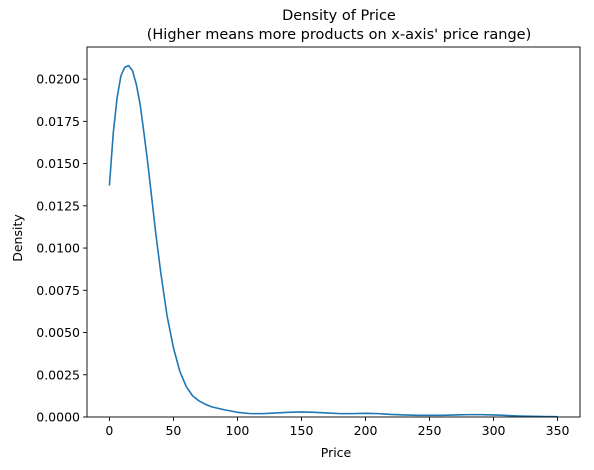 The width and height of the screenshot is (594, 470). I want to click on y-axis-label: Density, so click(17, 238).